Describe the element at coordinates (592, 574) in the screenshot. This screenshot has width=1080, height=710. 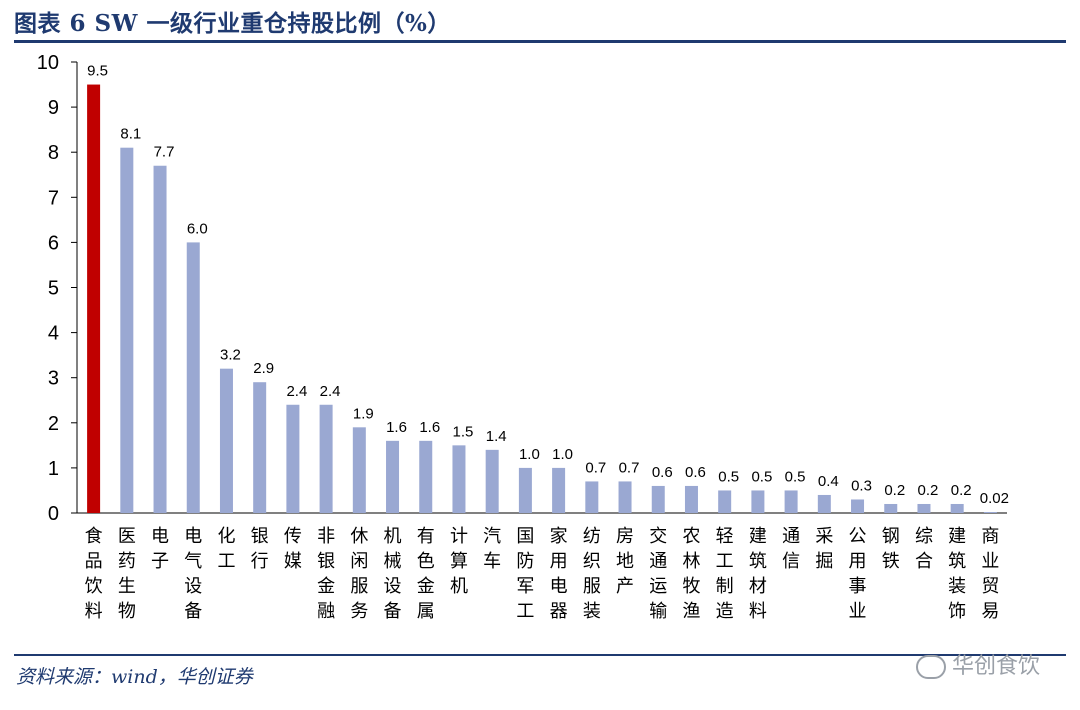
I see `category-label: 纺织服装` at that location.